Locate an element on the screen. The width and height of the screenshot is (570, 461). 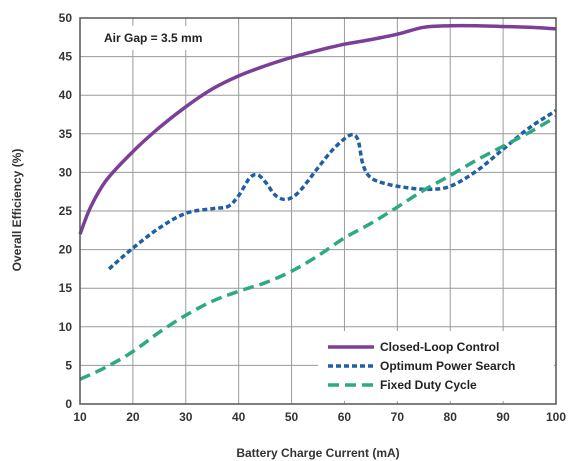
legend-label-closed-loop: Closed-Loop Control is located at coordinates (439, 347).